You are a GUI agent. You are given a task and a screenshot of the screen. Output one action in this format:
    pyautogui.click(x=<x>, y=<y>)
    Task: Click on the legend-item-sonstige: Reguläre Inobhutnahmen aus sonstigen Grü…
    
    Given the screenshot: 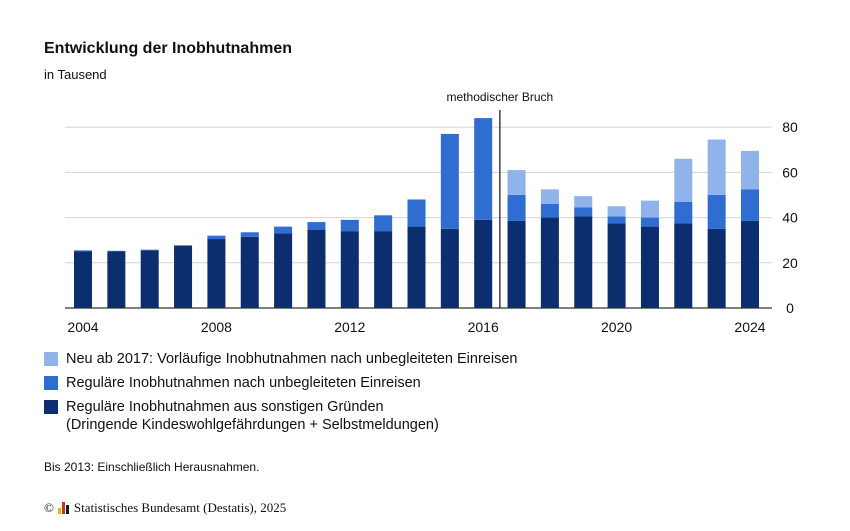 What is the action you would take?
    pyautogui.click(x=280, y=416)
    